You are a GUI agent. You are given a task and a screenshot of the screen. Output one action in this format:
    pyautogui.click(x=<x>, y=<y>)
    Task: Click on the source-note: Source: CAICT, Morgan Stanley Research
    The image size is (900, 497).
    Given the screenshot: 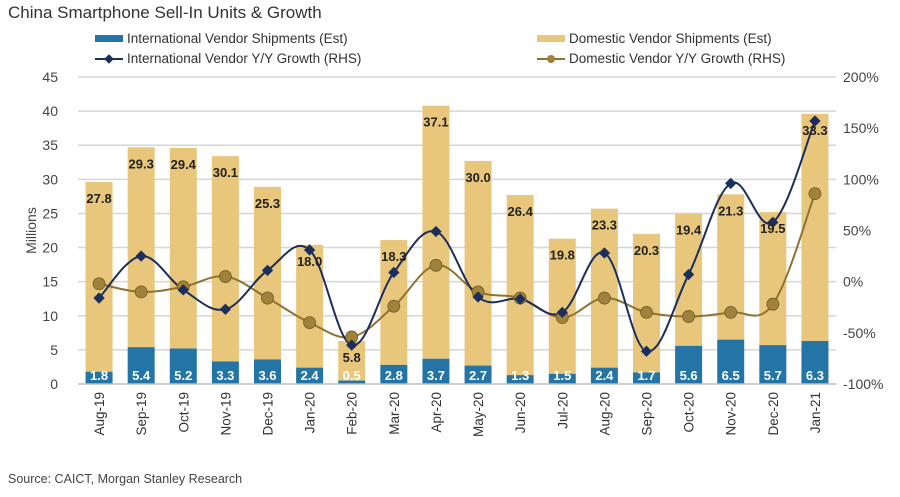 What is the action you would take?
    pyautogui.click(x=125, y=479)
    